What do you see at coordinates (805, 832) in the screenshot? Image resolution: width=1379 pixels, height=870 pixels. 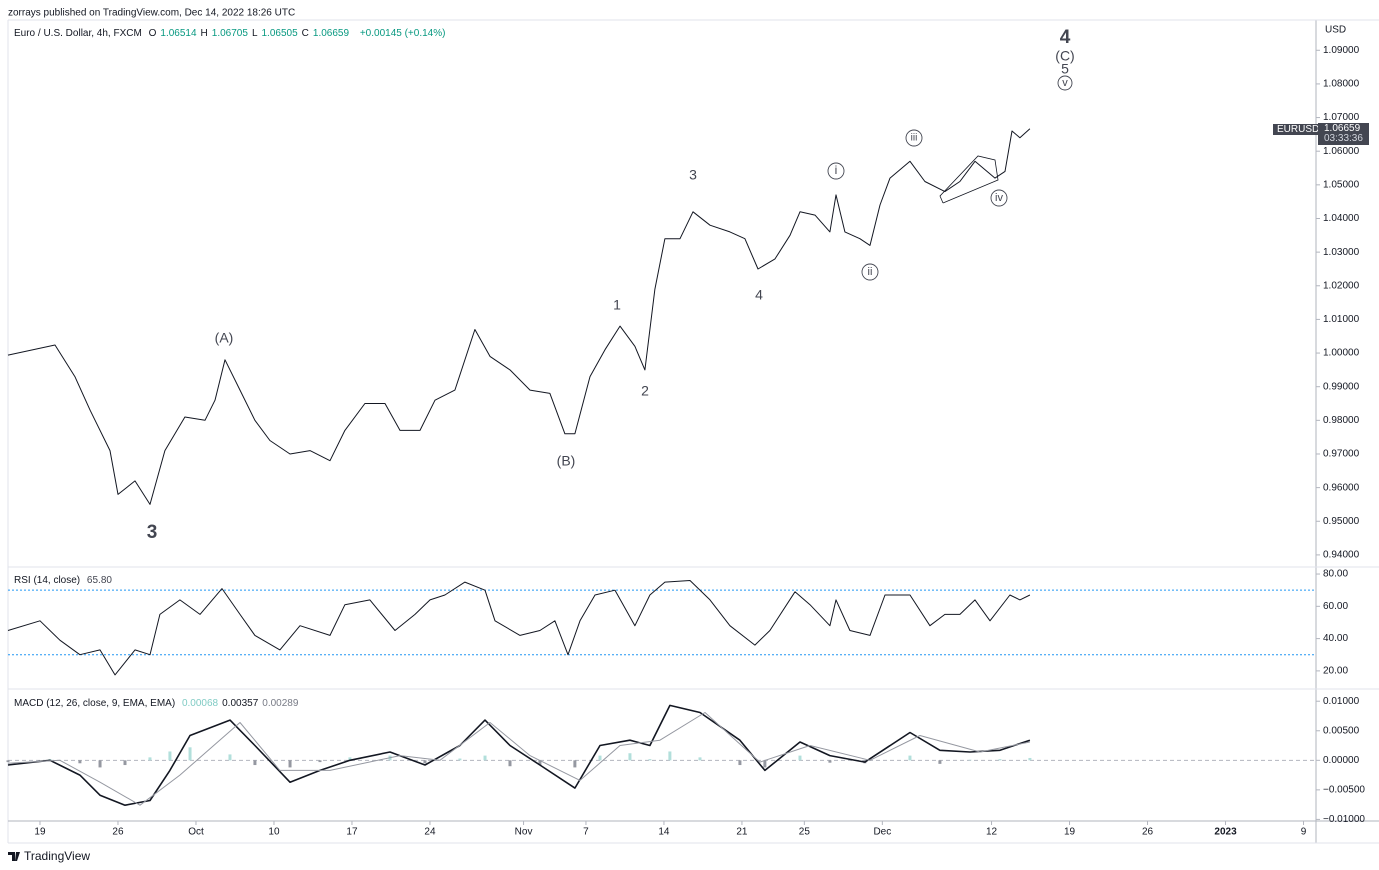 I see `x-tick-label: 25` at bounding box center [805, 832].